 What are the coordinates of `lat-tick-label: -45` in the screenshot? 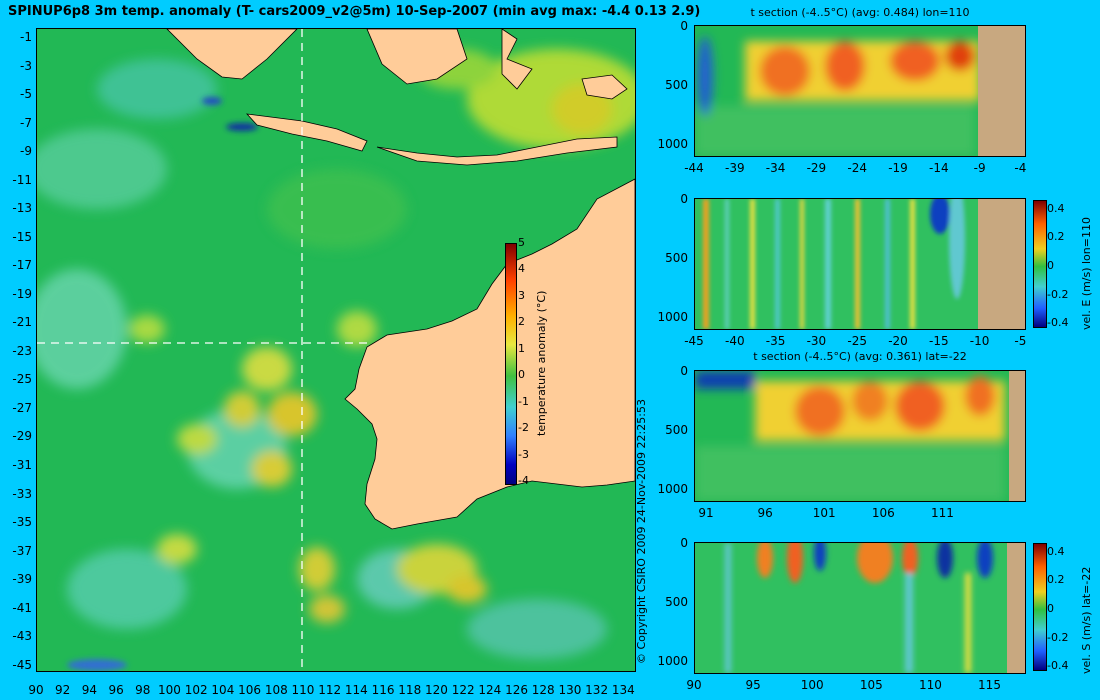 It's located at (22, 664).